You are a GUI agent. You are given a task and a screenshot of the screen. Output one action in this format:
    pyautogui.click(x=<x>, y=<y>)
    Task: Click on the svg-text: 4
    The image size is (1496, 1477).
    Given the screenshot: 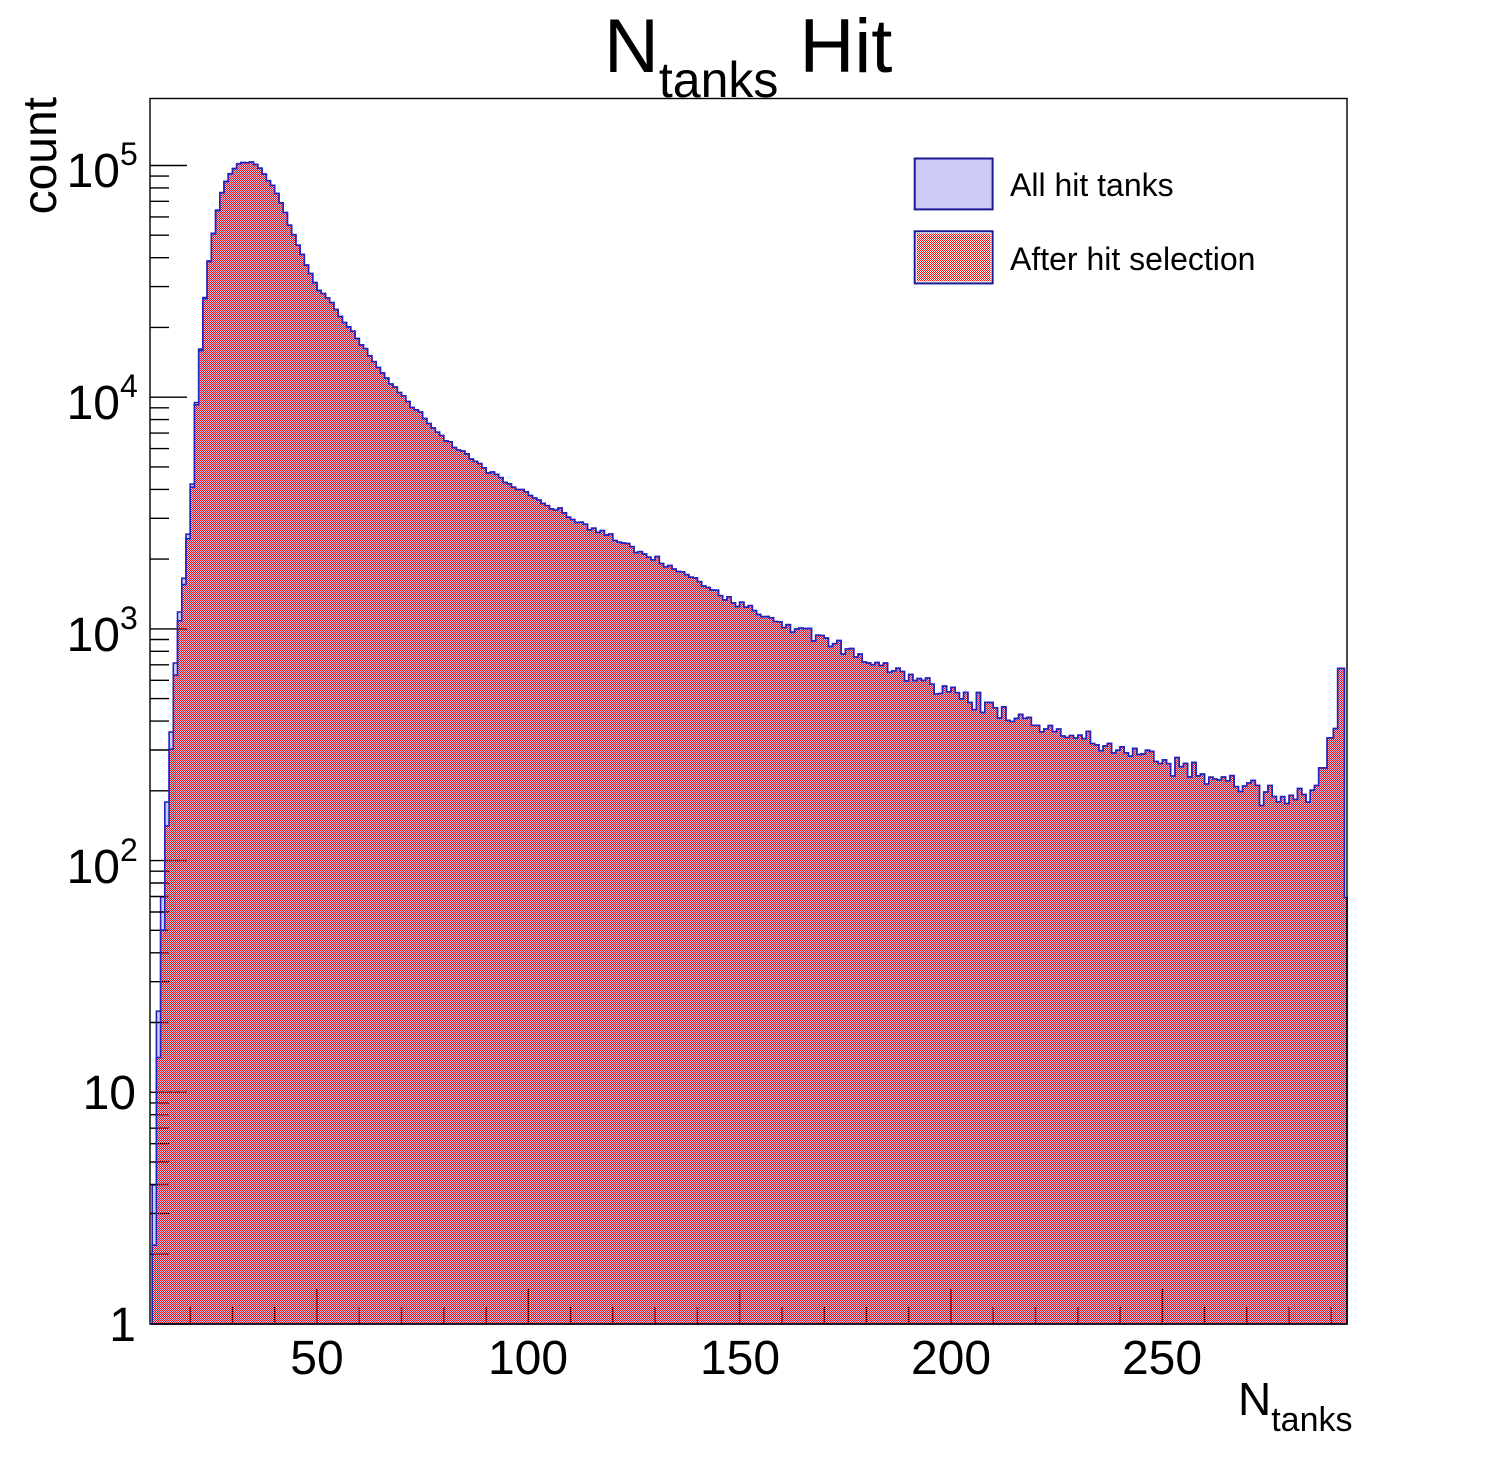 What is the action you would take?
    pyautogui.click(x=129, y=386)
    